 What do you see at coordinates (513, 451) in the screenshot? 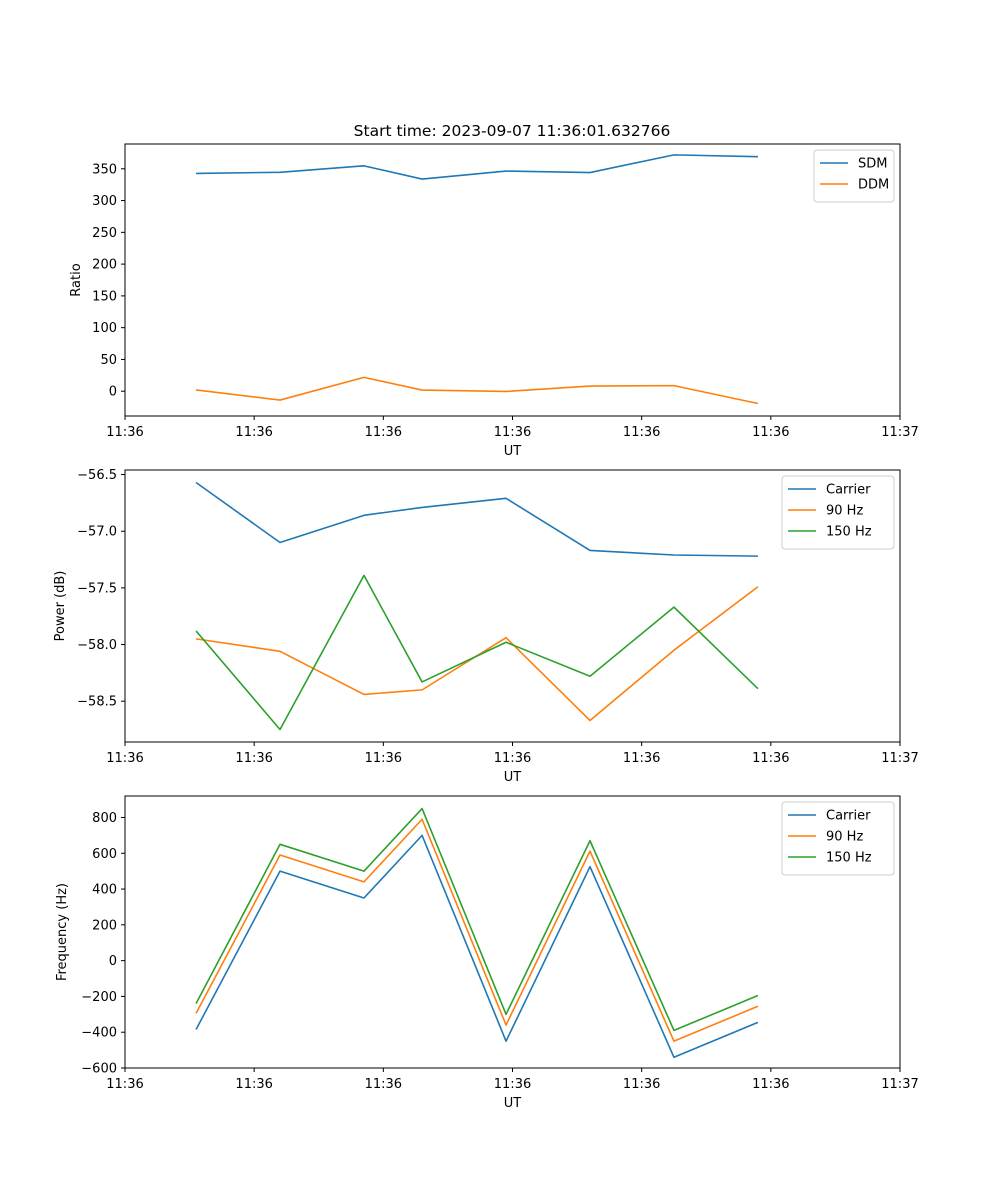
I see `ratio-x-axis-label: UT` at bounding box center [513, 451].